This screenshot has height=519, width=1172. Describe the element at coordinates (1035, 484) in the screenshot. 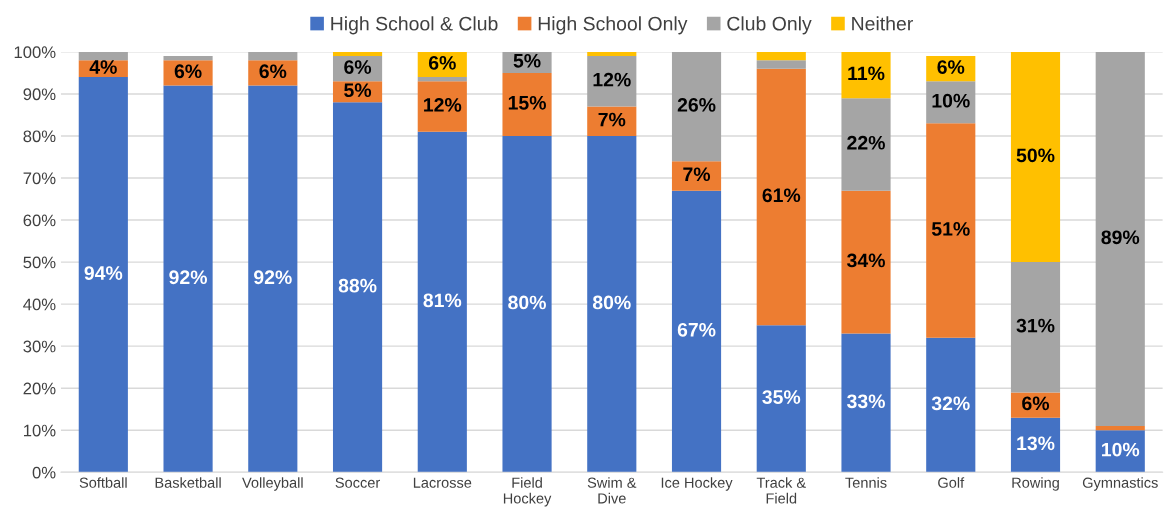

I see `x-tick-label: Rowing` at that location.